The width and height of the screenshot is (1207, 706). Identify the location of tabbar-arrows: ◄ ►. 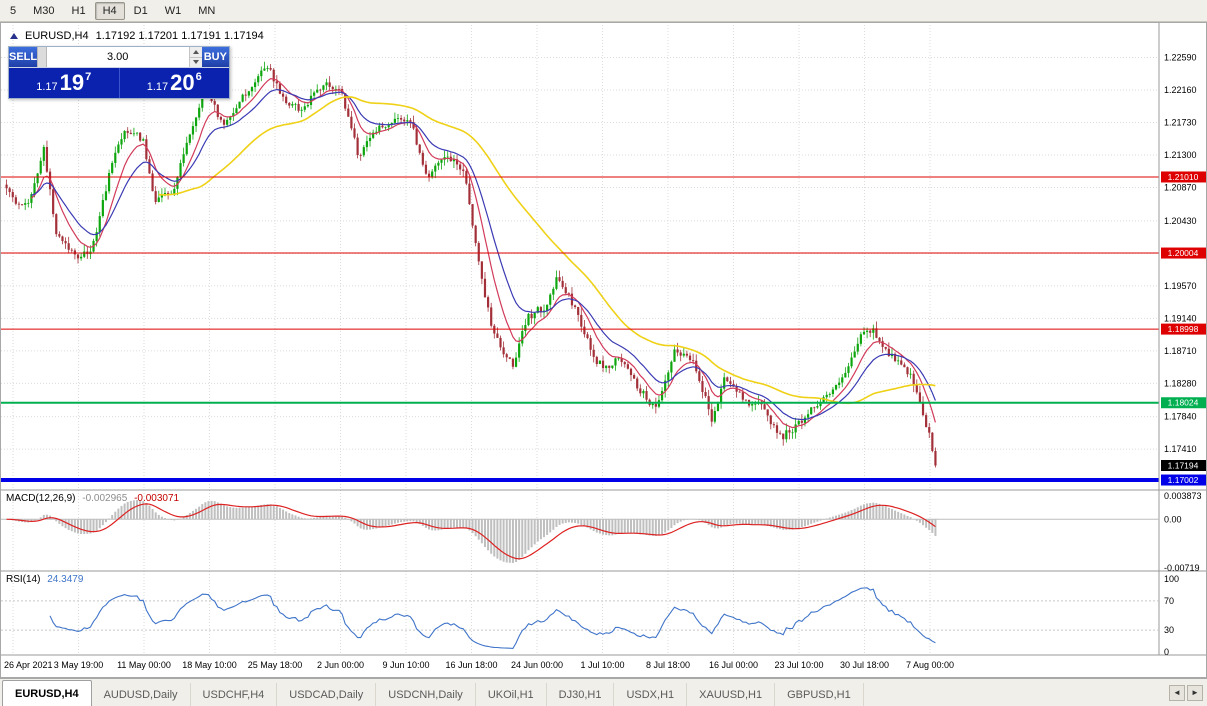
(1188, 692).